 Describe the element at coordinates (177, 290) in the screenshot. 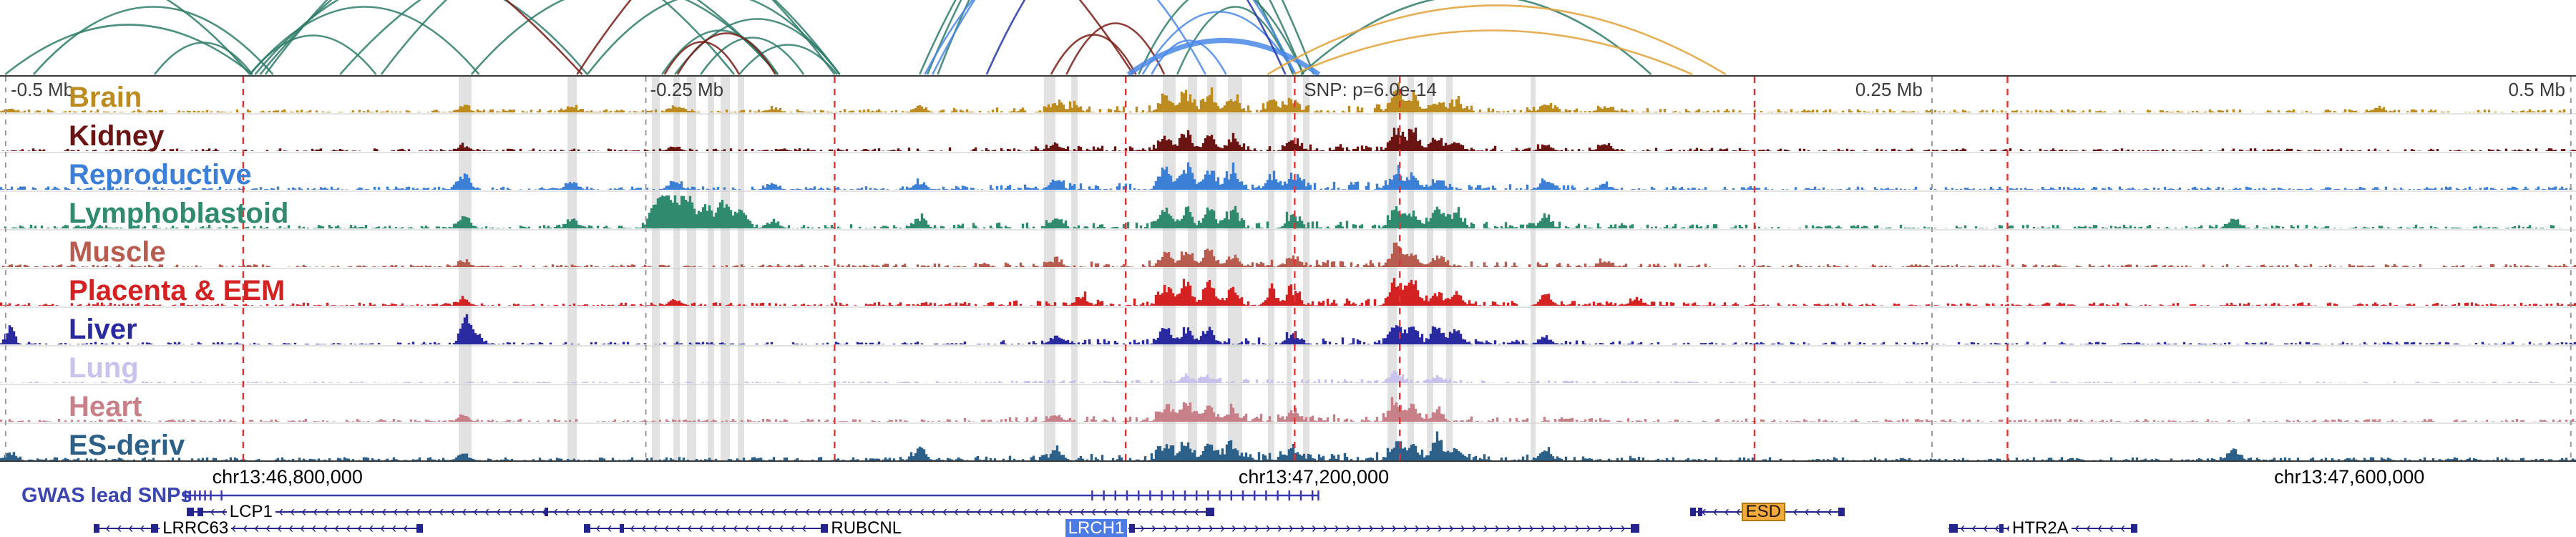

I see `track-label-placenta-eem: Placenta & EEM` at that location.